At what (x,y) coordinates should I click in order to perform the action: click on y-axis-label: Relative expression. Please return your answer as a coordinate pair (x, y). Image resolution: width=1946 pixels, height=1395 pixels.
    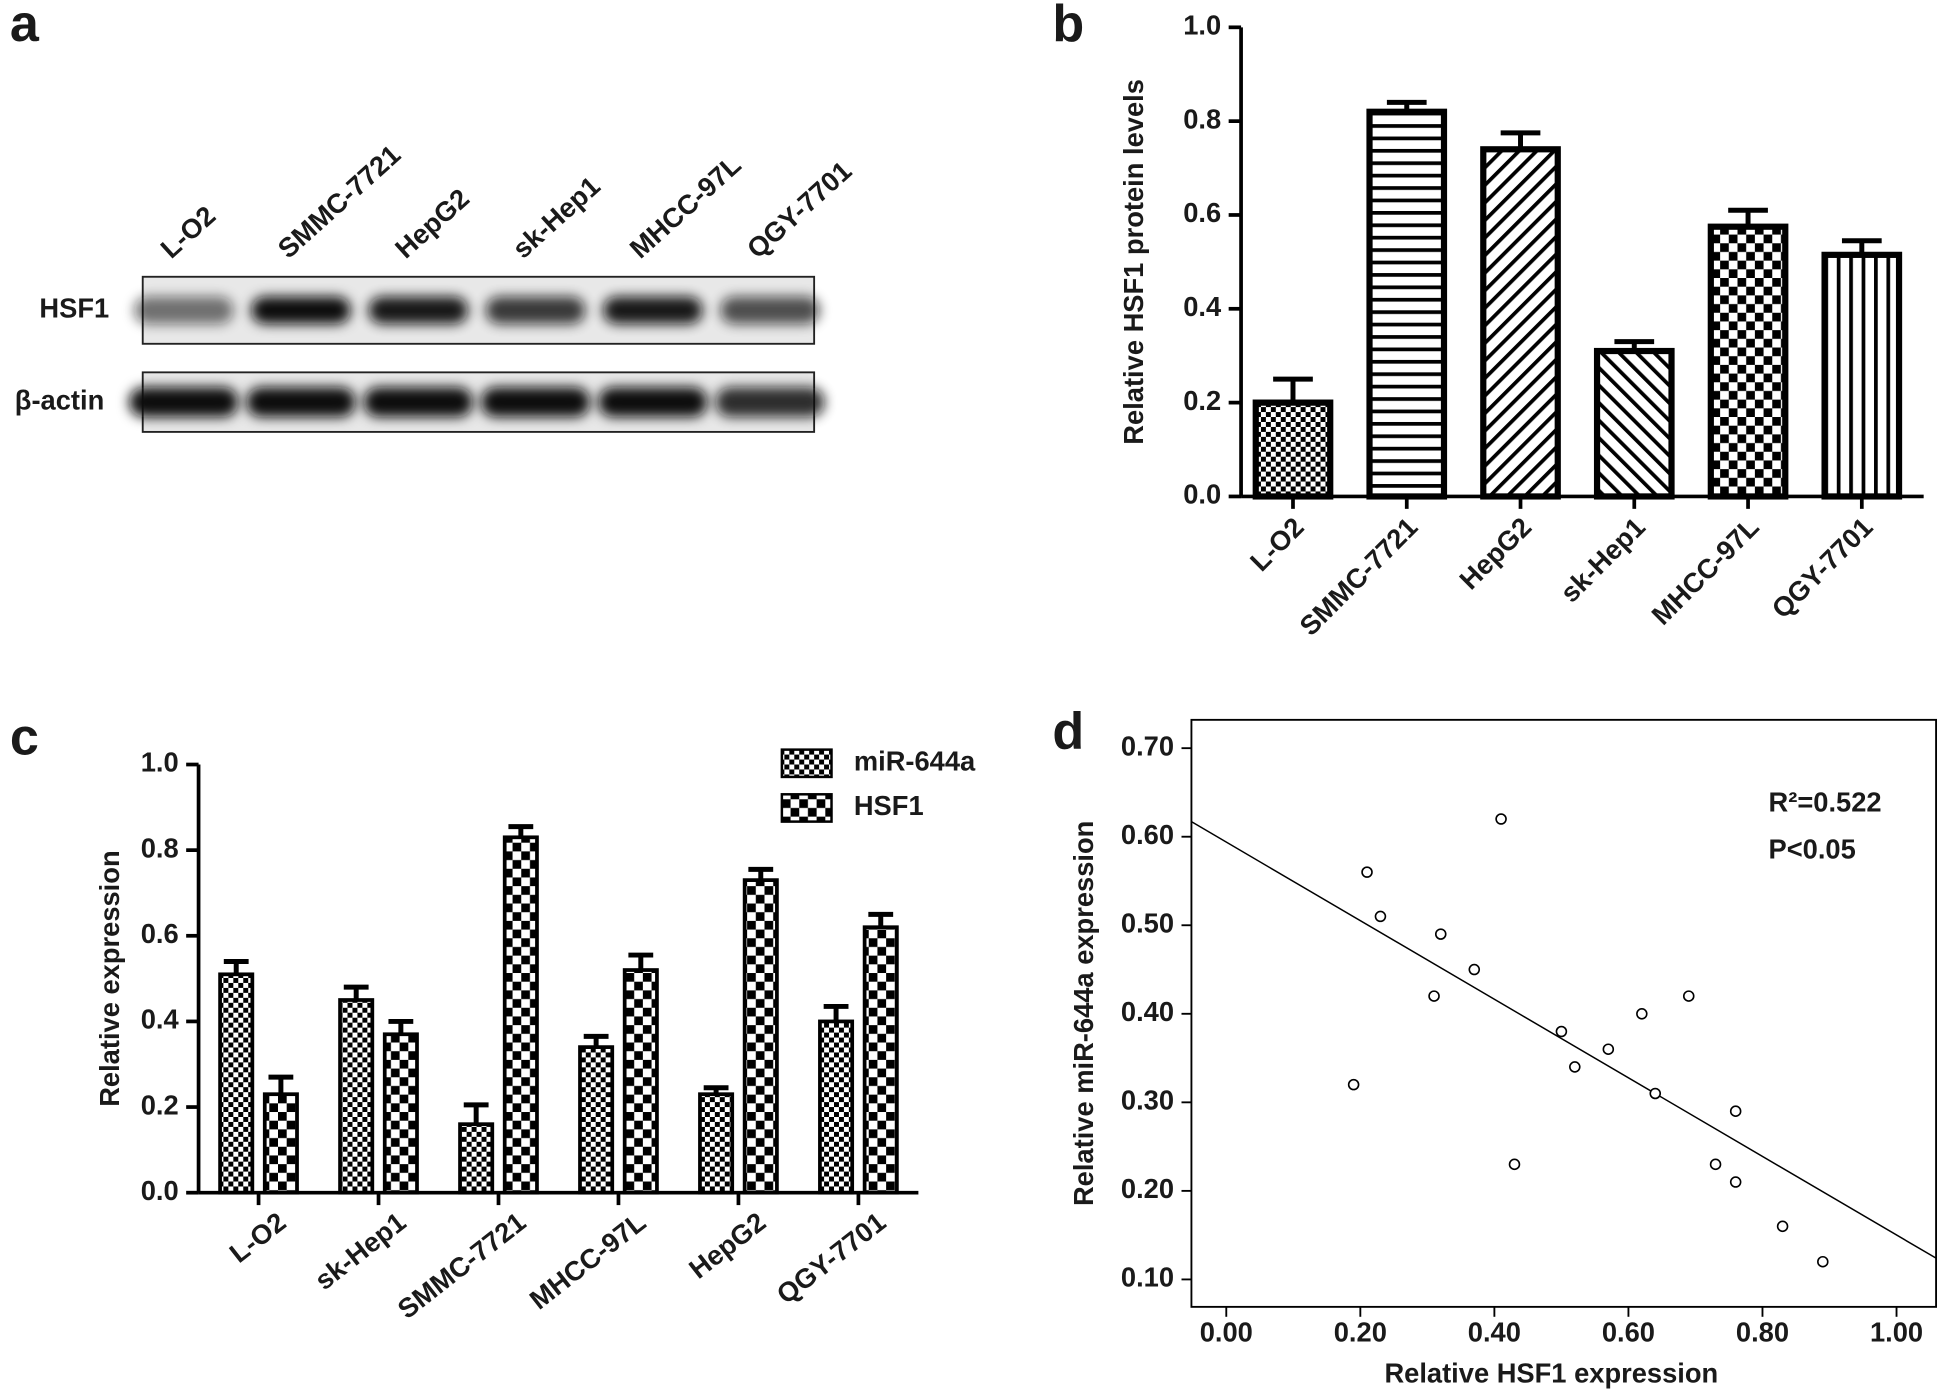
    Looking at the image, I should click on (109, 978).